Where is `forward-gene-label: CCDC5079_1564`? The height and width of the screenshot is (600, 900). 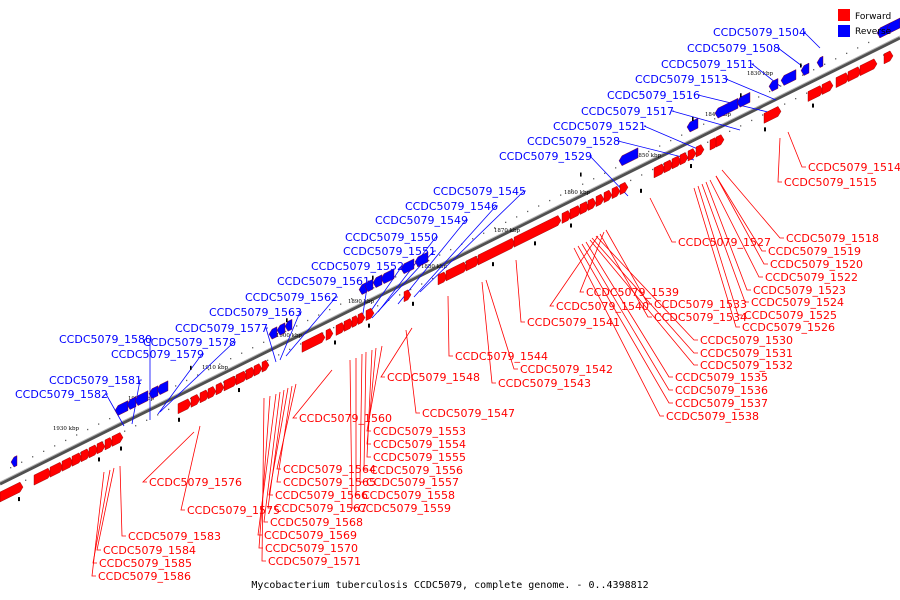
forward-gene-label: CCDC5079_1564 is located at coordinates (329, 469).